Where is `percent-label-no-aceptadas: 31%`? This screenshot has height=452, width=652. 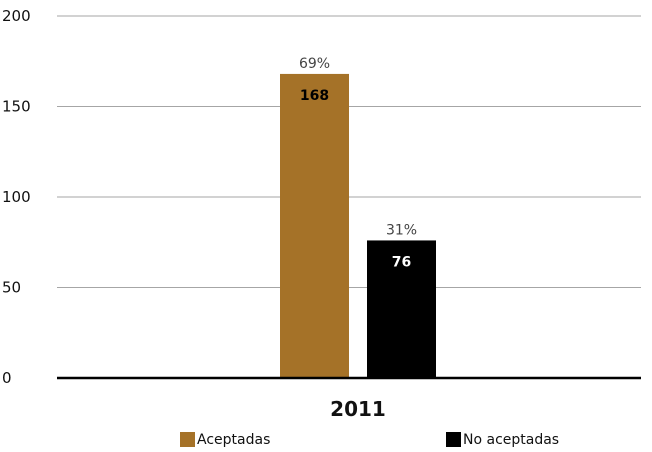
percent-label-no-aceptadas: 31% is located at coordinates (401, 230).